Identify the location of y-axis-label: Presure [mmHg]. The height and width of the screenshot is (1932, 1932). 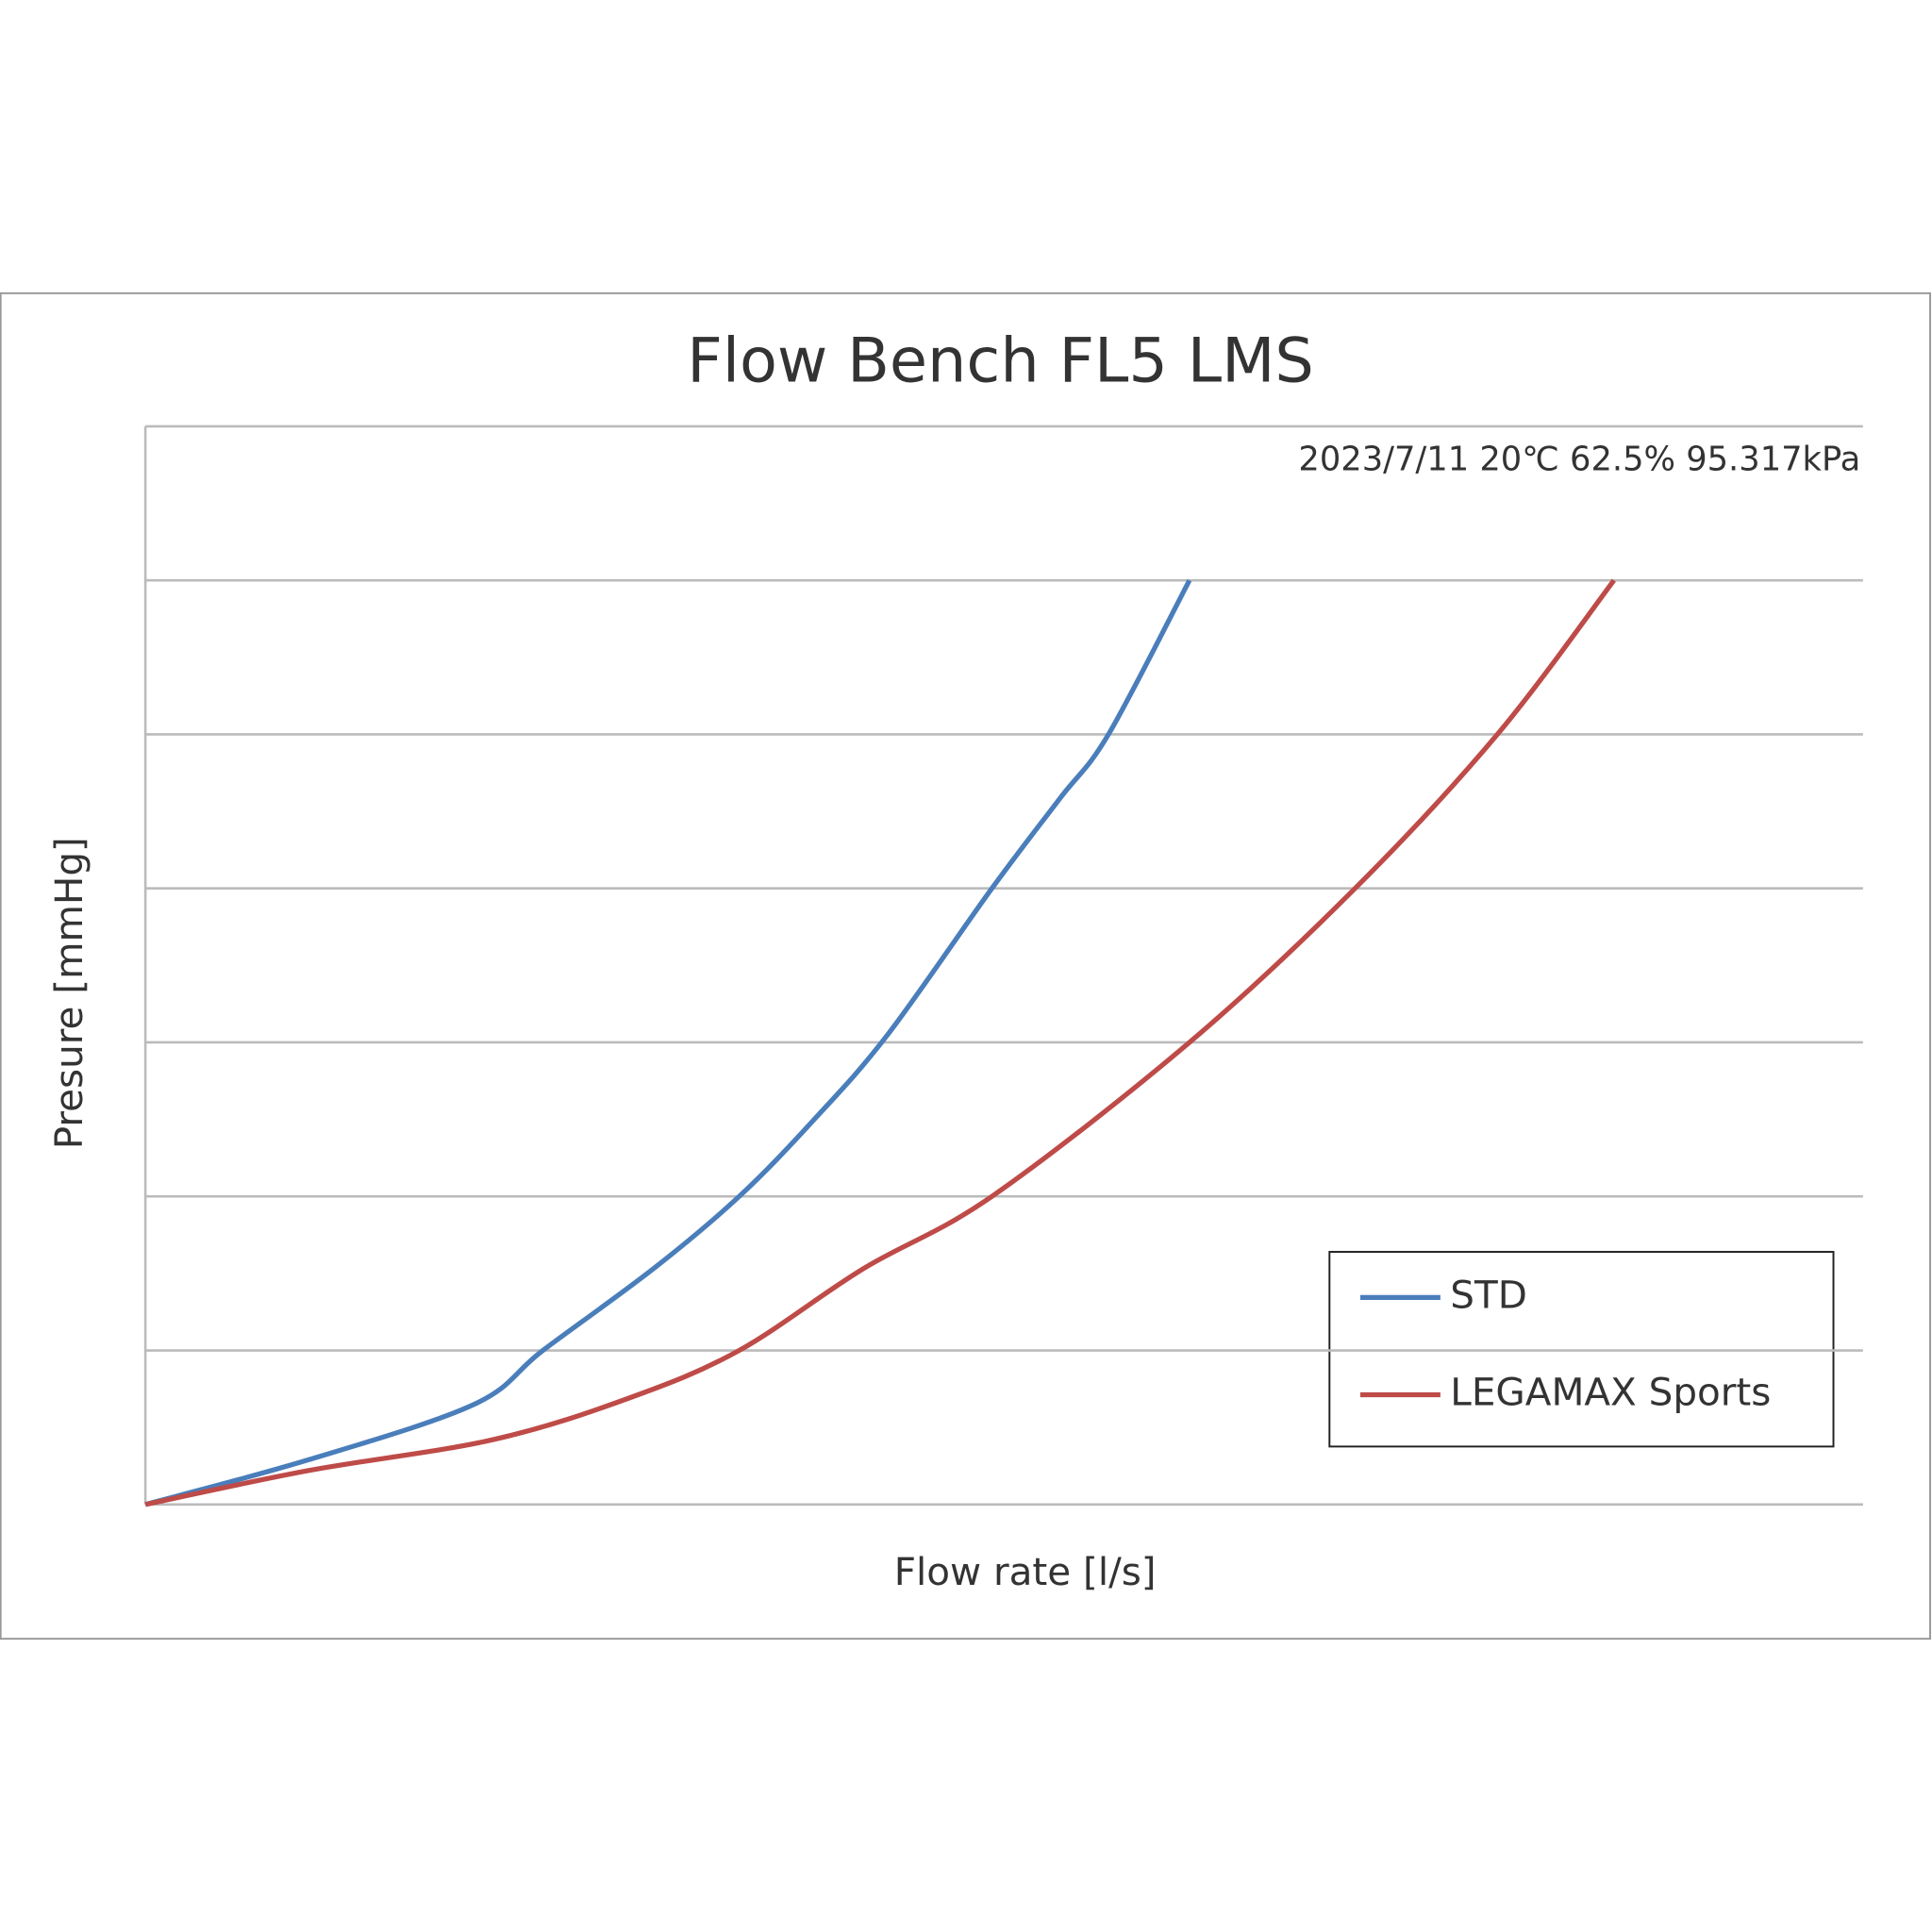
(69, 993).